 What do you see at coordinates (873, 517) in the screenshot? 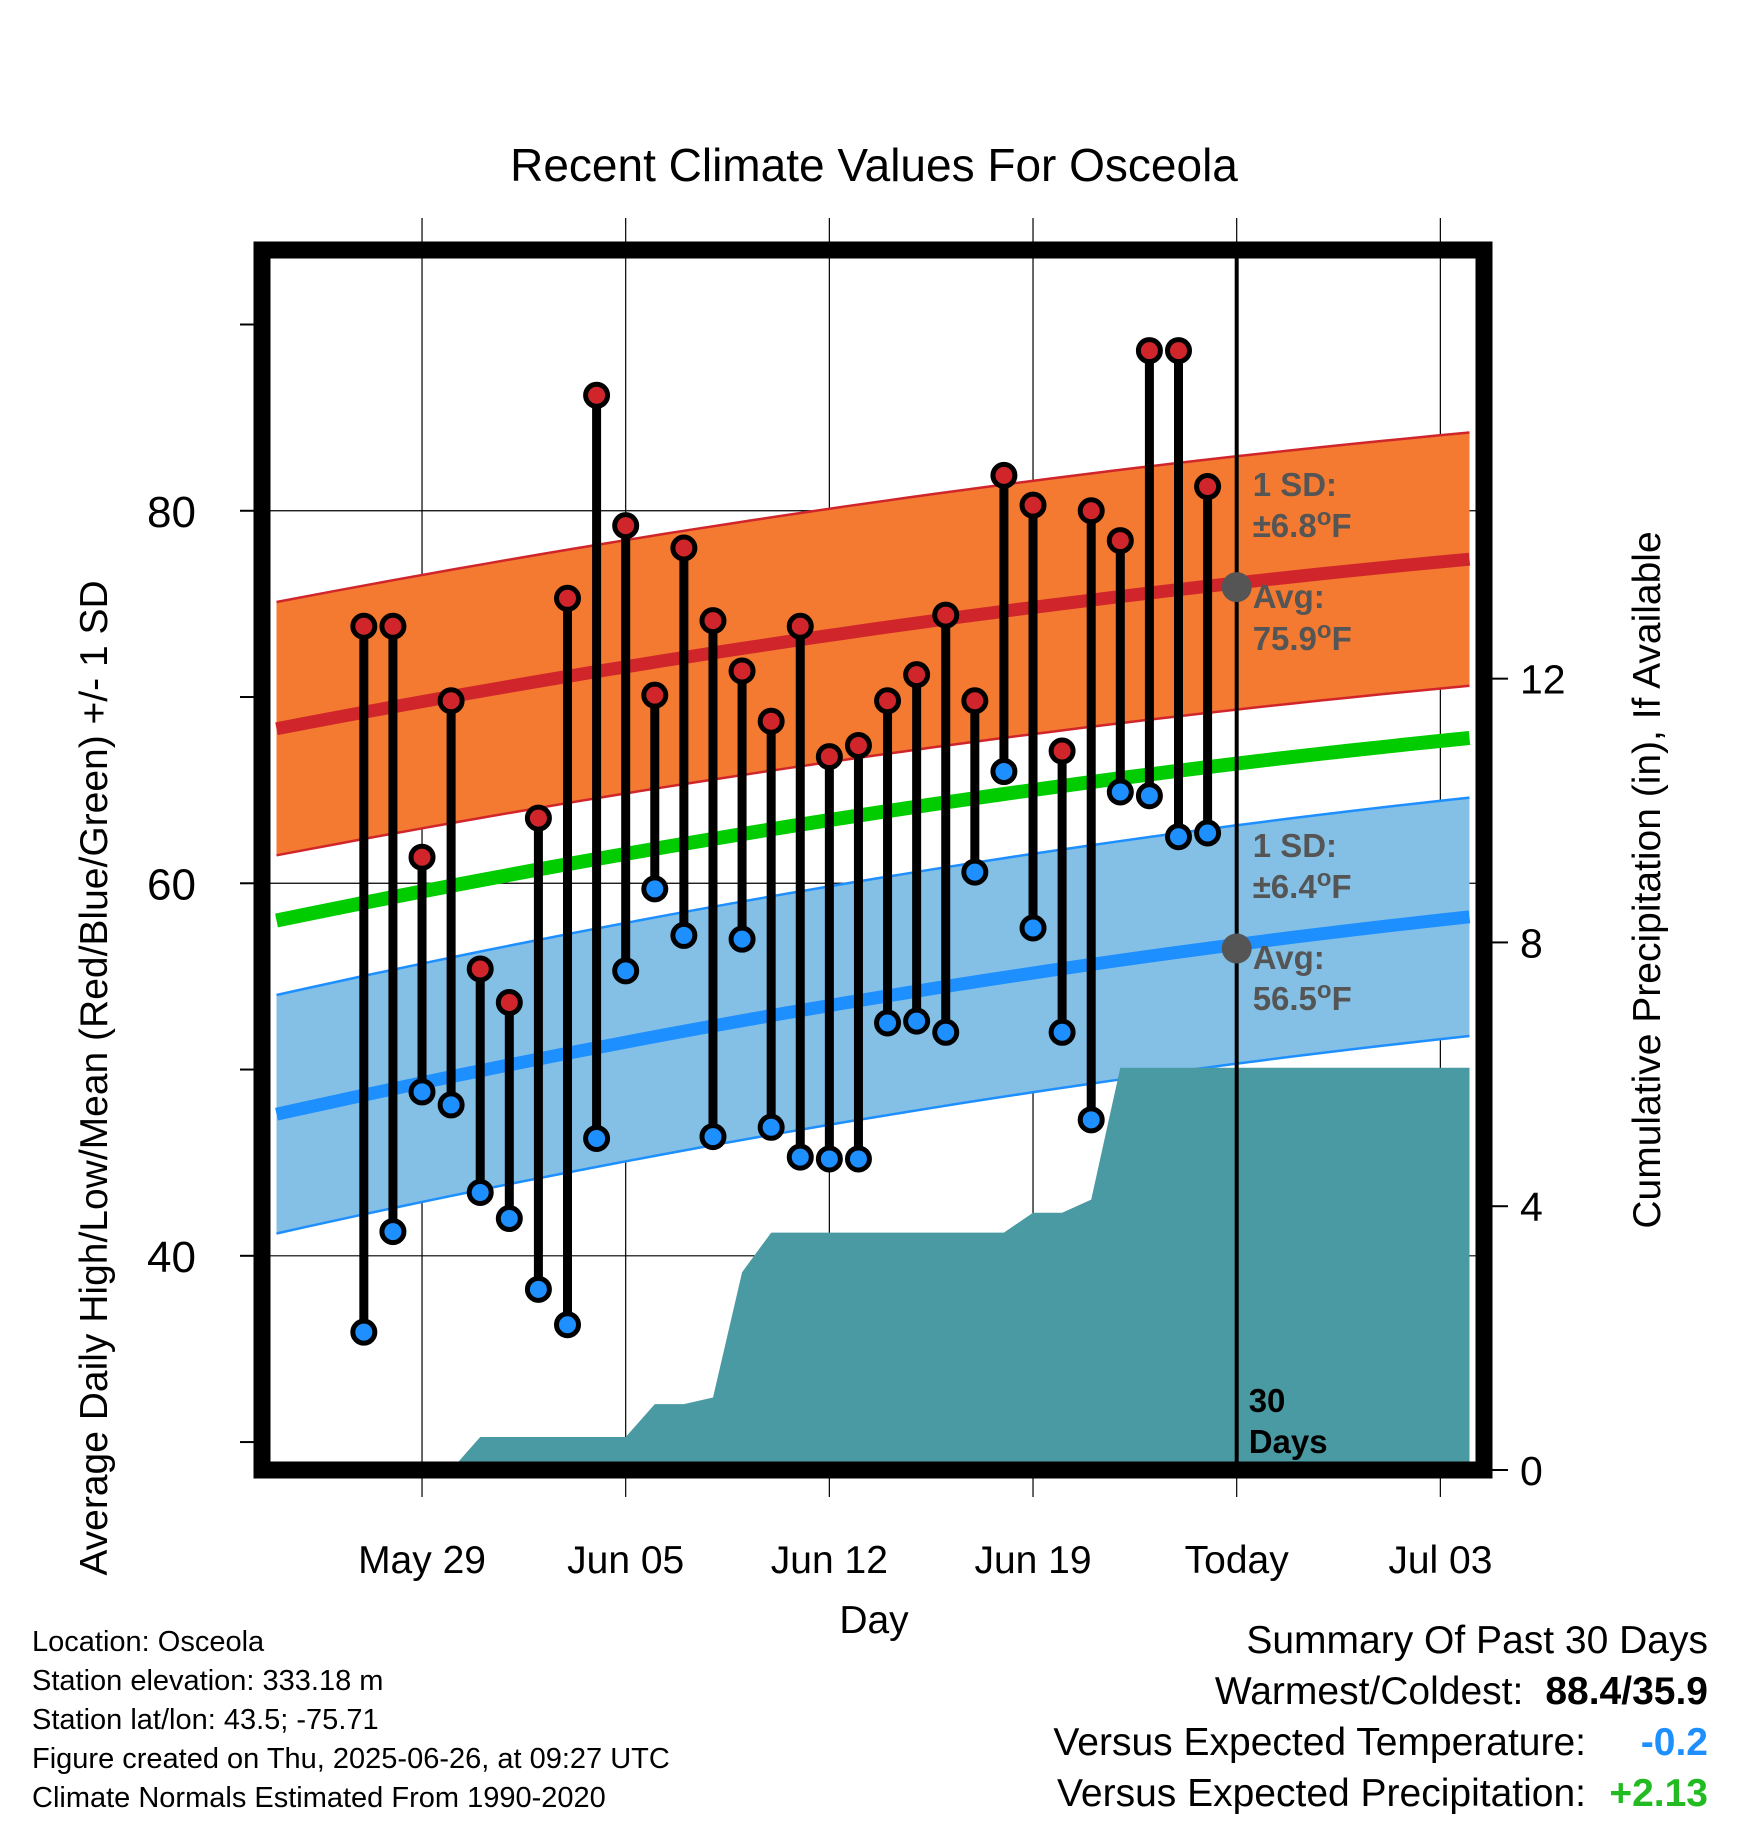
I see `high-upper-edge` at bounding box center [873, 517].